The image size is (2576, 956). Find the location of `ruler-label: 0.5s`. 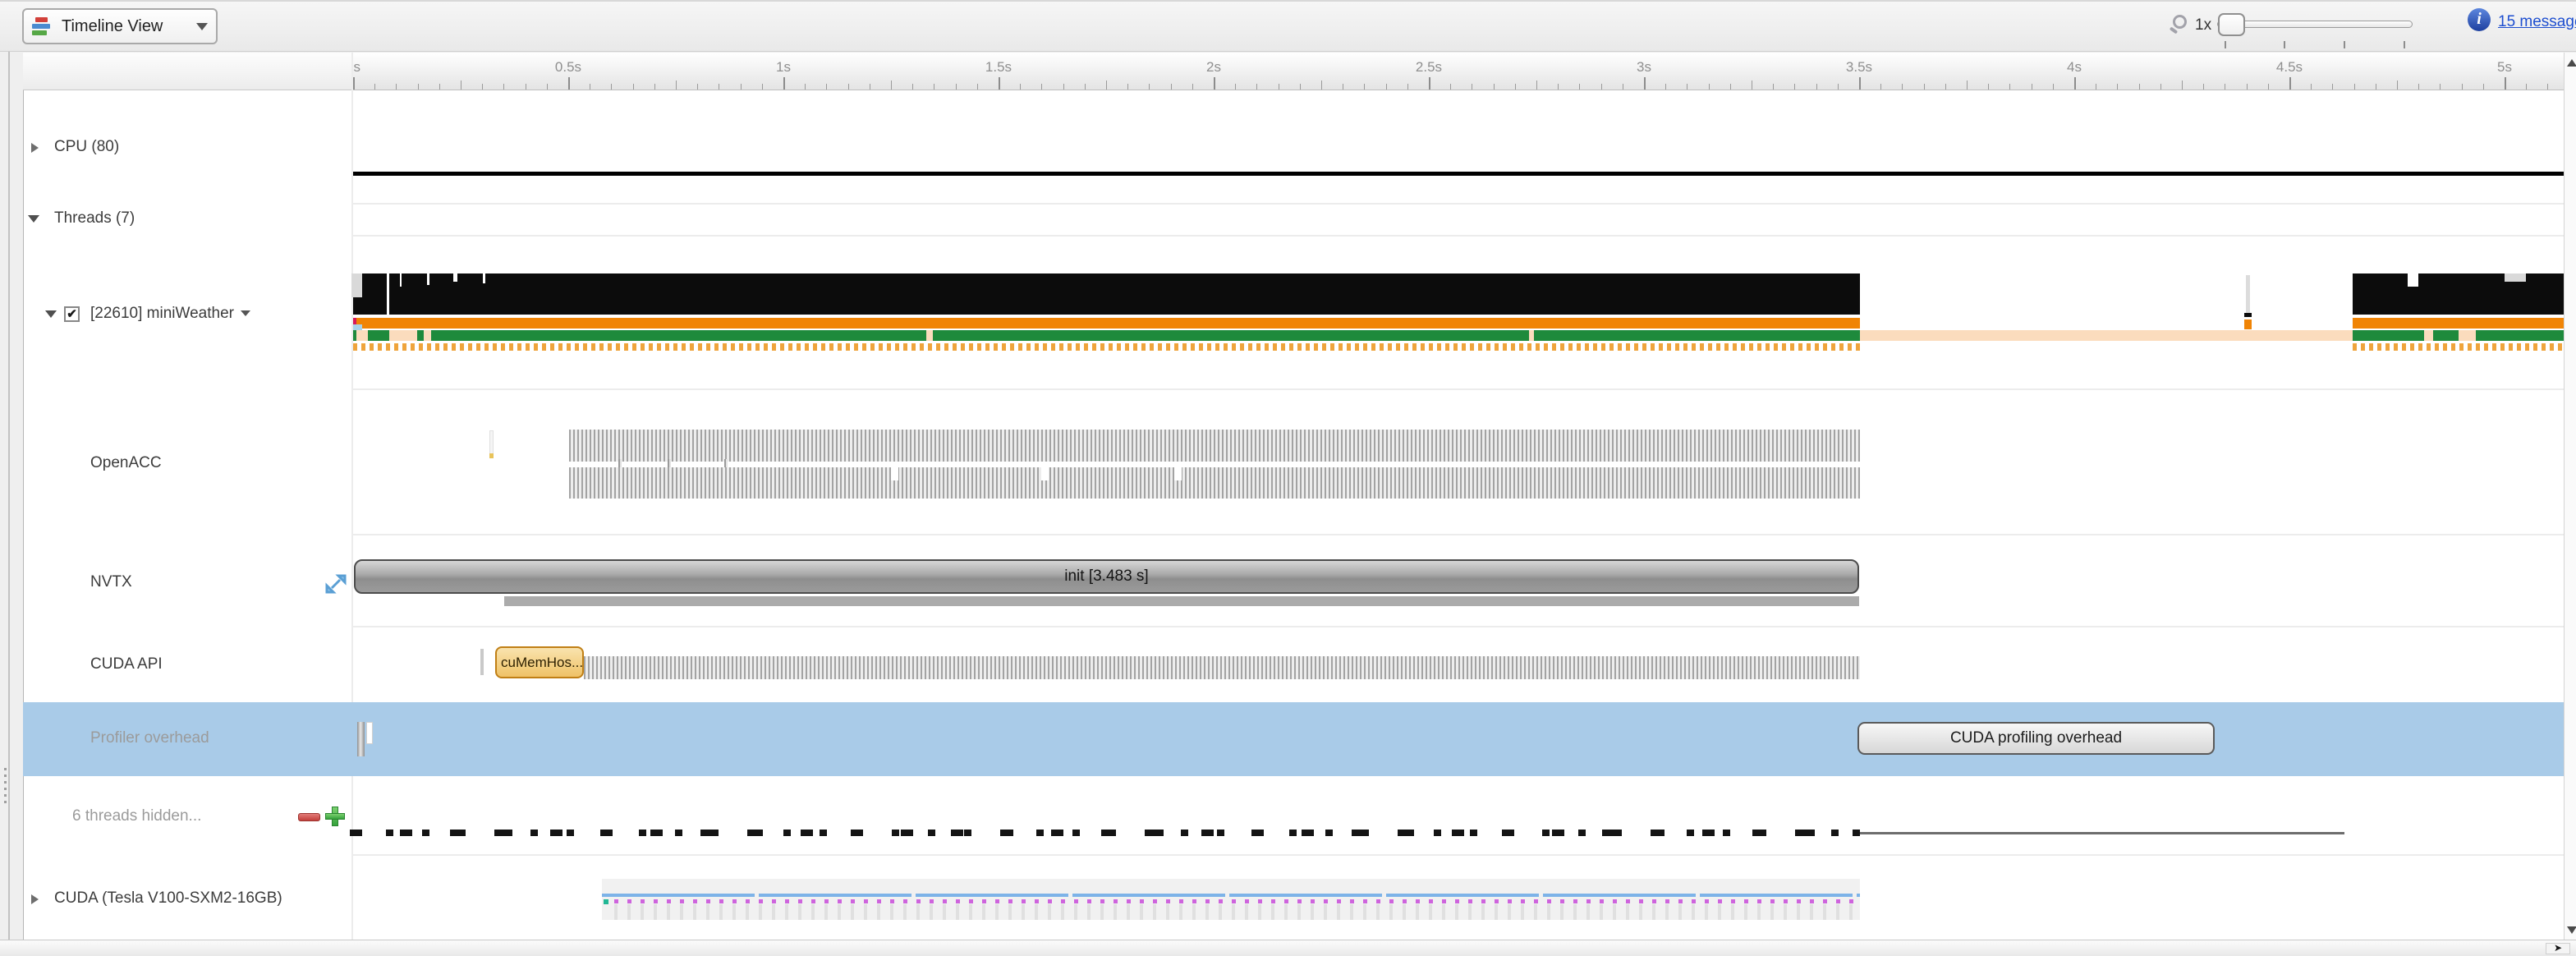

ruler-label: 0.5s is located at coordinates (568, 67).